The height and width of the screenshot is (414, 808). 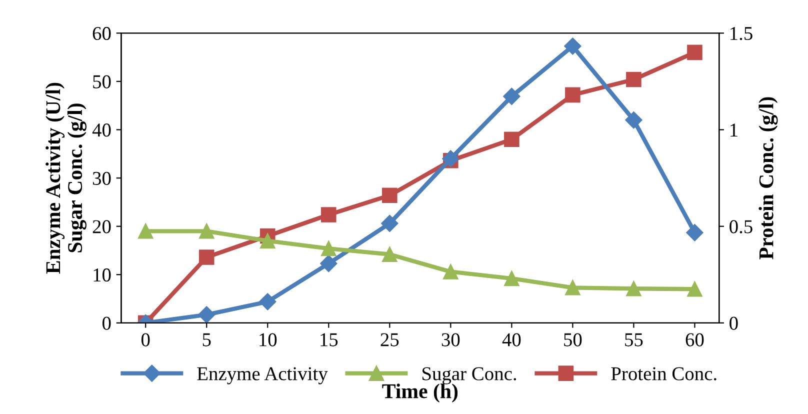 What do you see at coordinates (741, 227) in the screenshot?
I see `y2-tick-label: 0.5` at bounding box center [741, 227].